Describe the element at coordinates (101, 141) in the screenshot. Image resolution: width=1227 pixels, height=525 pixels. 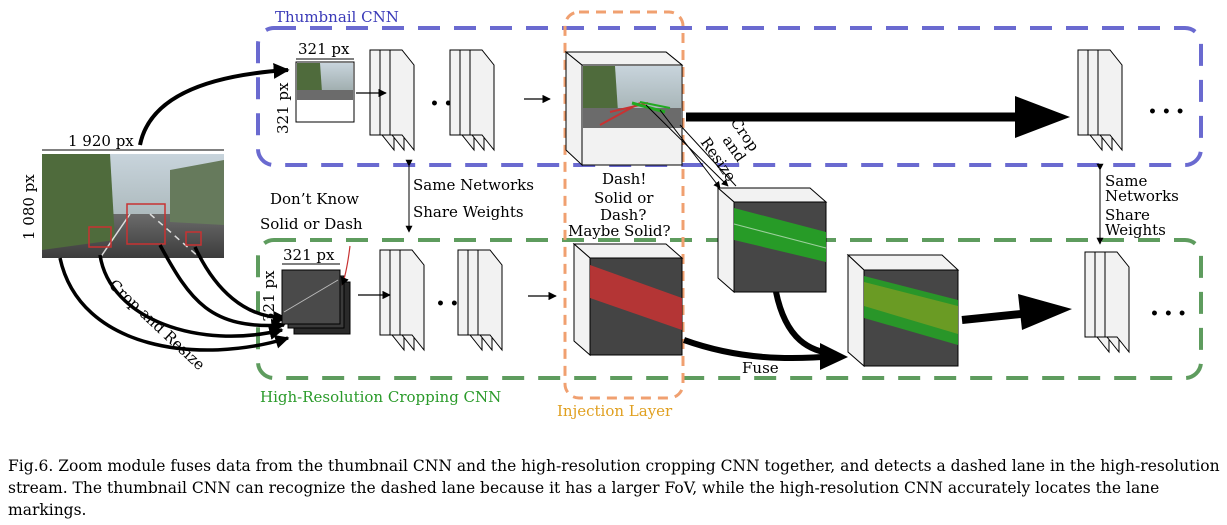
I see `full-width-label: 1 920 px` at that location.